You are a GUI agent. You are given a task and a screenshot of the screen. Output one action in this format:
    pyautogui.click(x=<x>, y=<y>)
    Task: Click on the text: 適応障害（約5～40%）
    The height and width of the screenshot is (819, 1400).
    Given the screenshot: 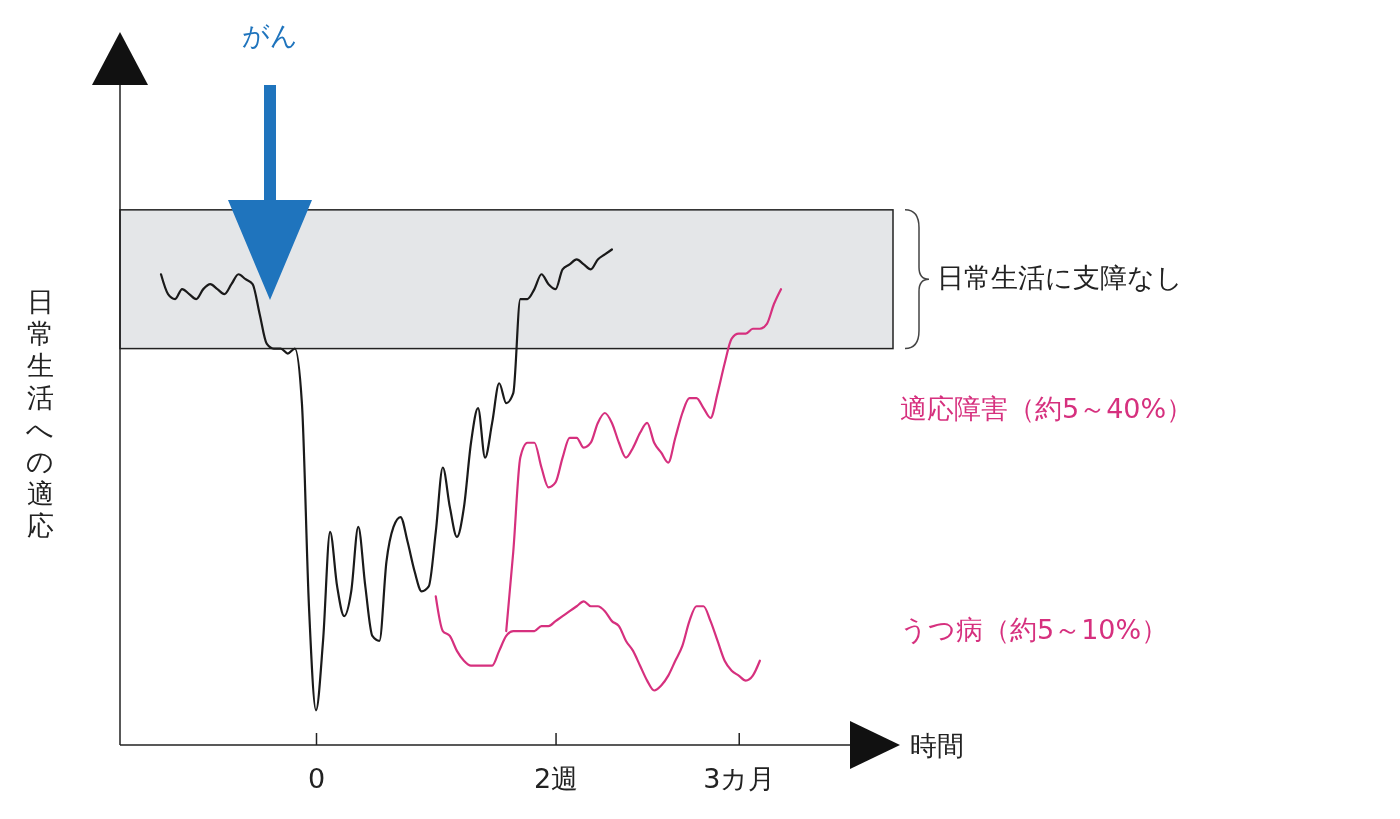 What is the action you would take?
    pyautogui.click(x=1047, y=408)
    